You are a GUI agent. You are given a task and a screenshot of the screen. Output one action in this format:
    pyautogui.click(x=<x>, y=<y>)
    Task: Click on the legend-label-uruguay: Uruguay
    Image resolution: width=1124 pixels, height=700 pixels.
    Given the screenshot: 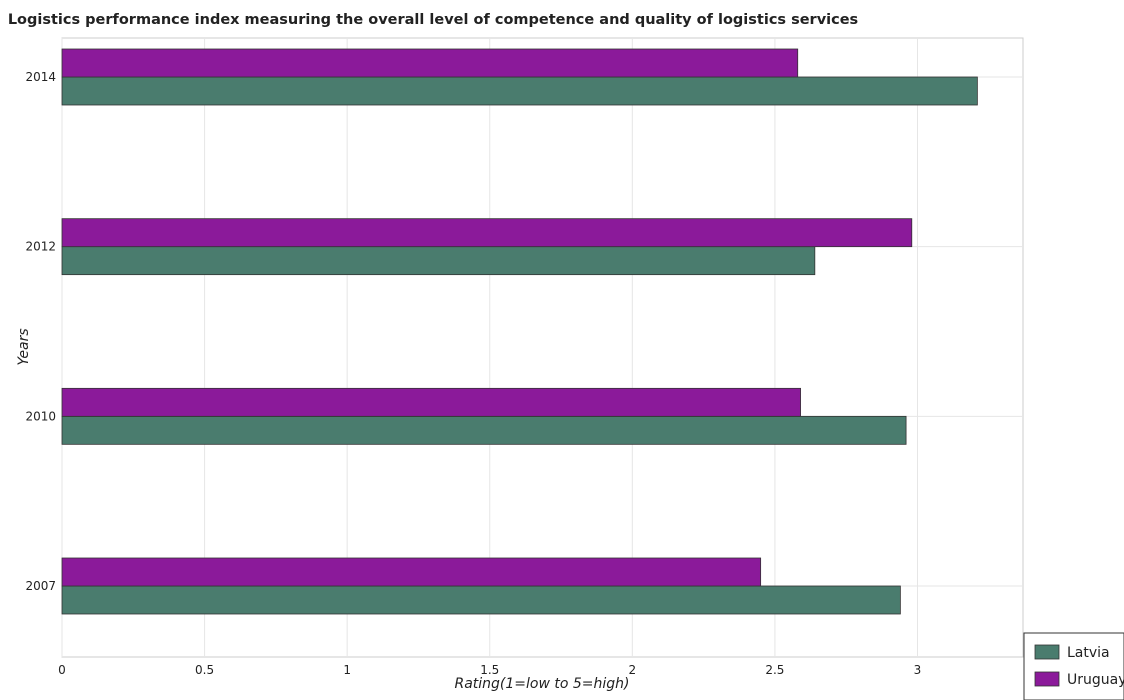 What is the action you would take?
    pyautogui.click(x=1095, y=680)
    